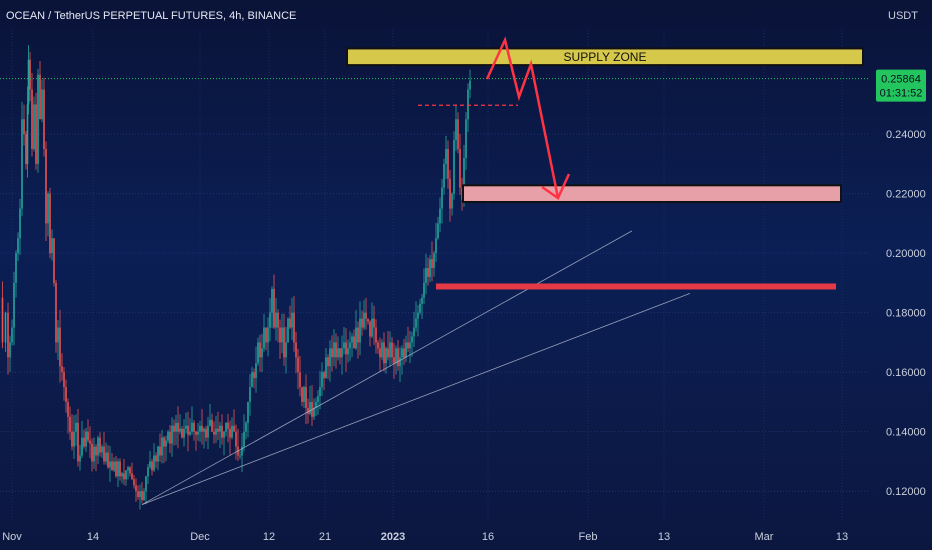 Image resolution: width=932 pixels, height=550 pixels. I want to click on x-tick-label: 16, so click(488, 537).